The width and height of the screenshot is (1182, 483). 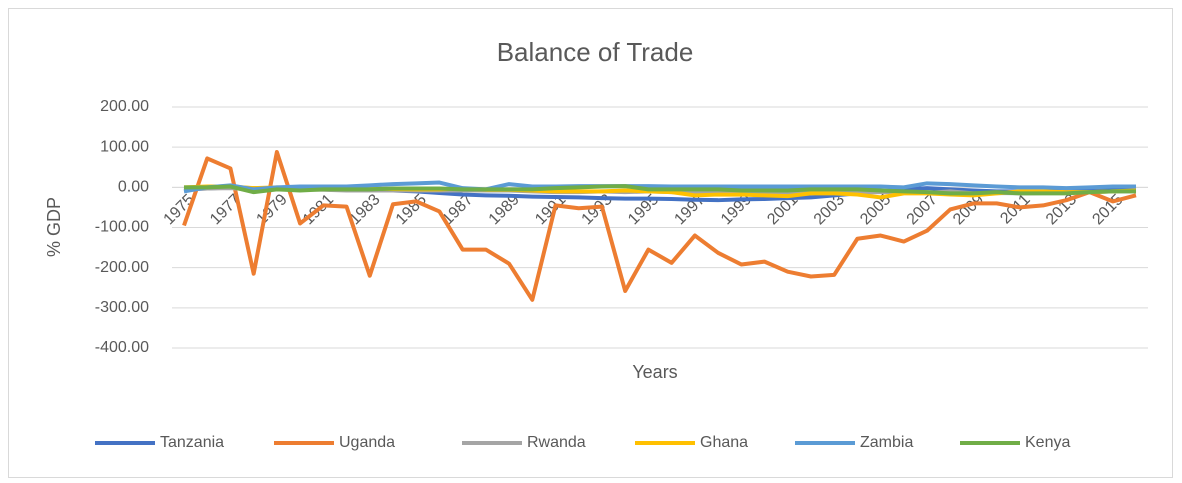 What do you see at coordinates (122, 307) in the screenshot?
I see `y-tick-label: -300.00` at bounding box center [122, 307].